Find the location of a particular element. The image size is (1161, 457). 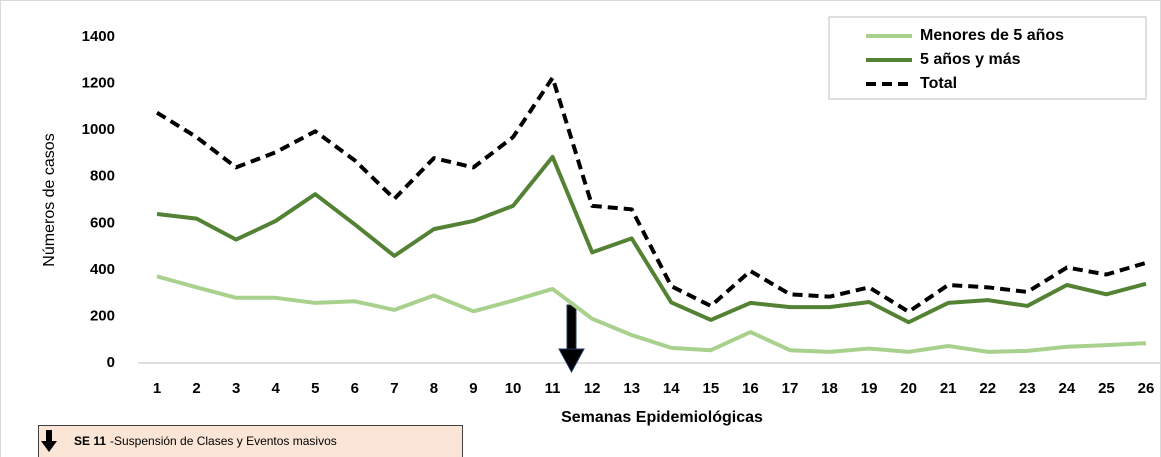

x-tick-label: 16 is located at coordinates (750, 388).